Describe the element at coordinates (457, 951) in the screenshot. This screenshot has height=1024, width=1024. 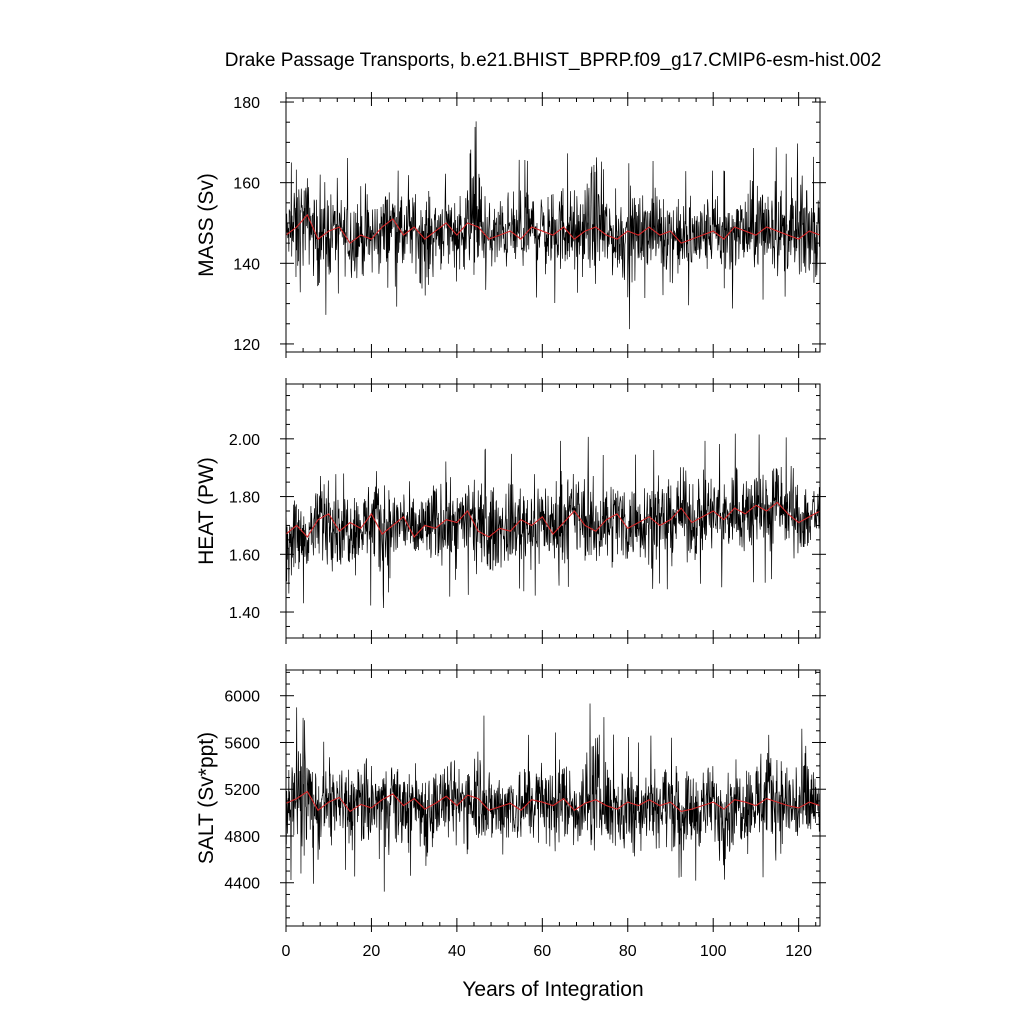
I see `x-tick-label: 40` at that location.